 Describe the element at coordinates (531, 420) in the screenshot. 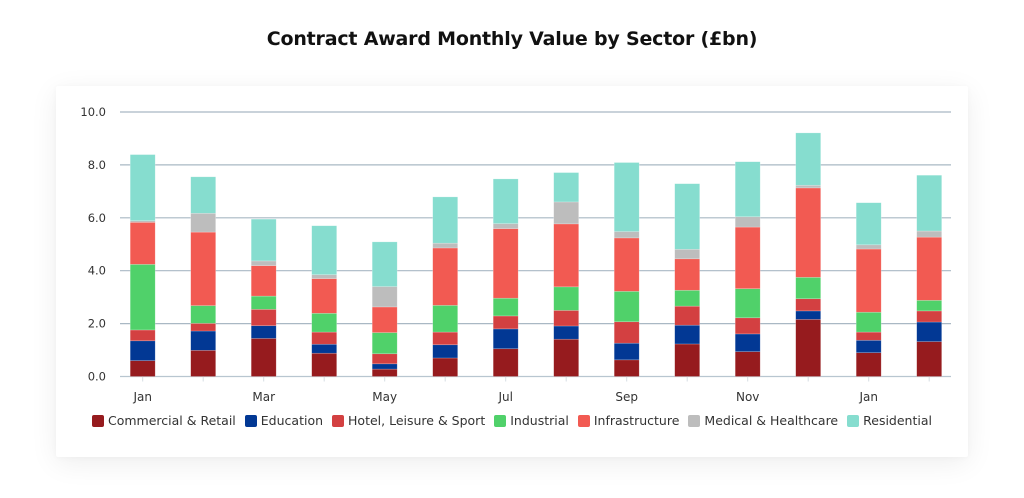

I see `legend-item: Industrial` at that location.